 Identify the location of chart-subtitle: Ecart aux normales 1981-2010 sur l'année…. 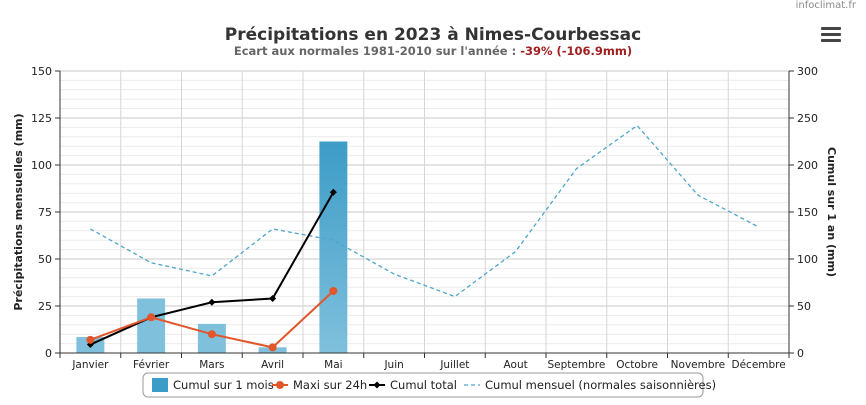
(433, 51).